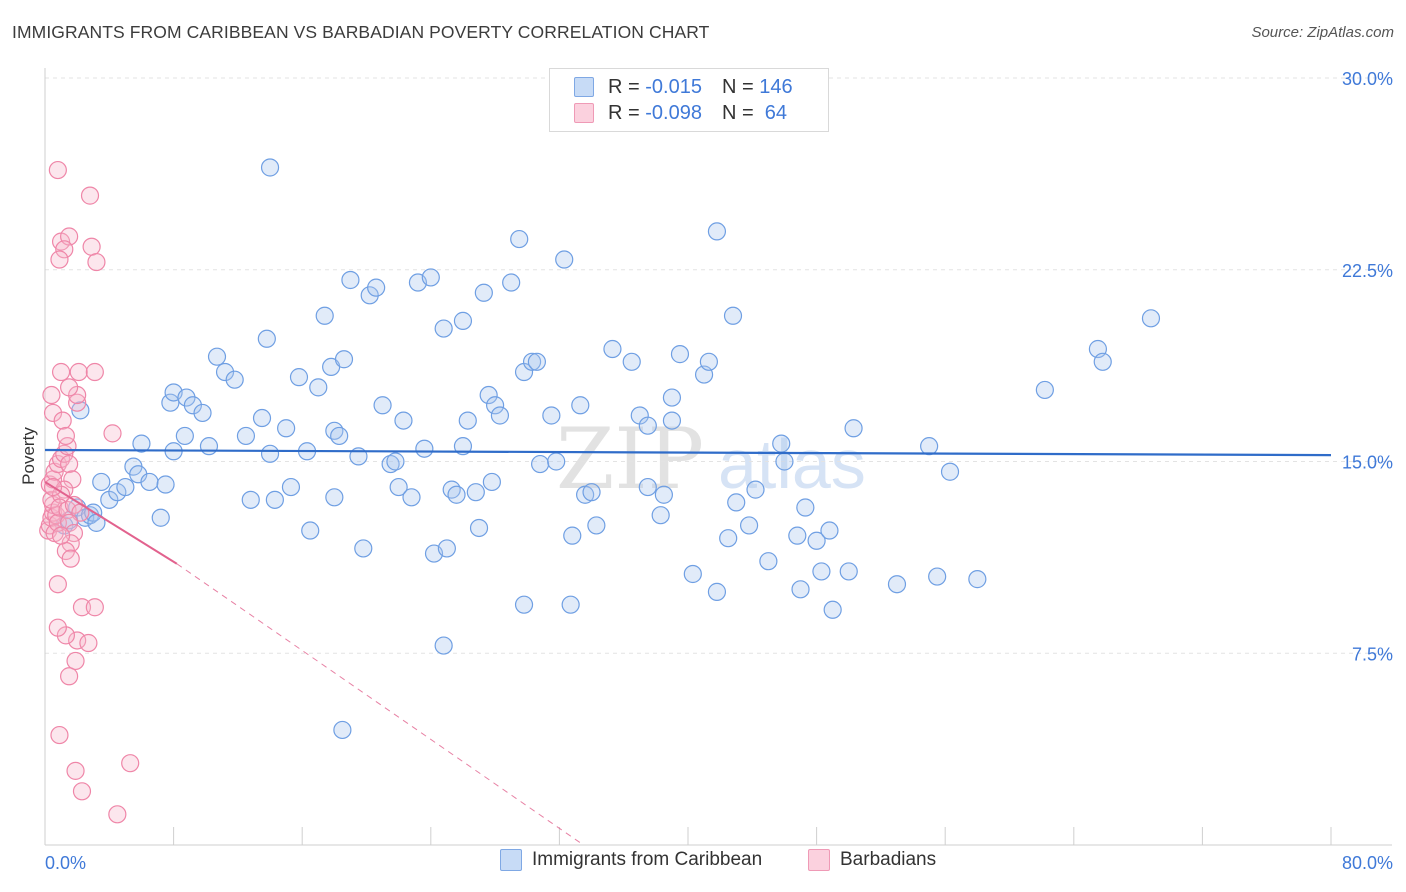 This screenshot has height=892, width=1406. I want to click on bottom-legend-label-barbadians: Barbadians, so click(888, 859).